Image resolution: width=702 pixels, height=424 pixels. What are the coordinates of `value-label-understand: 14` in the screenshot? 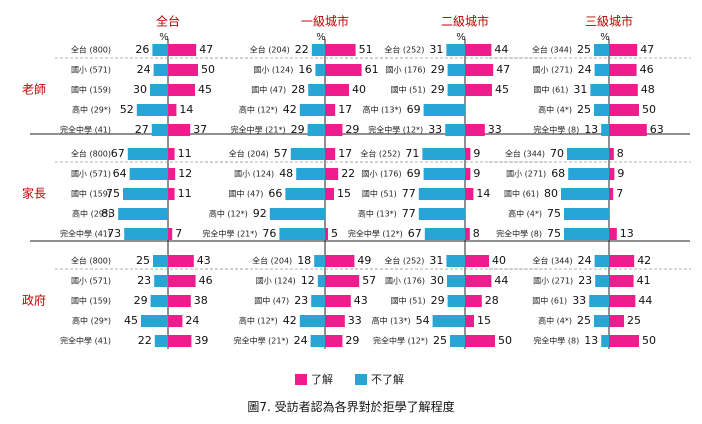 It's located at (483, 193).